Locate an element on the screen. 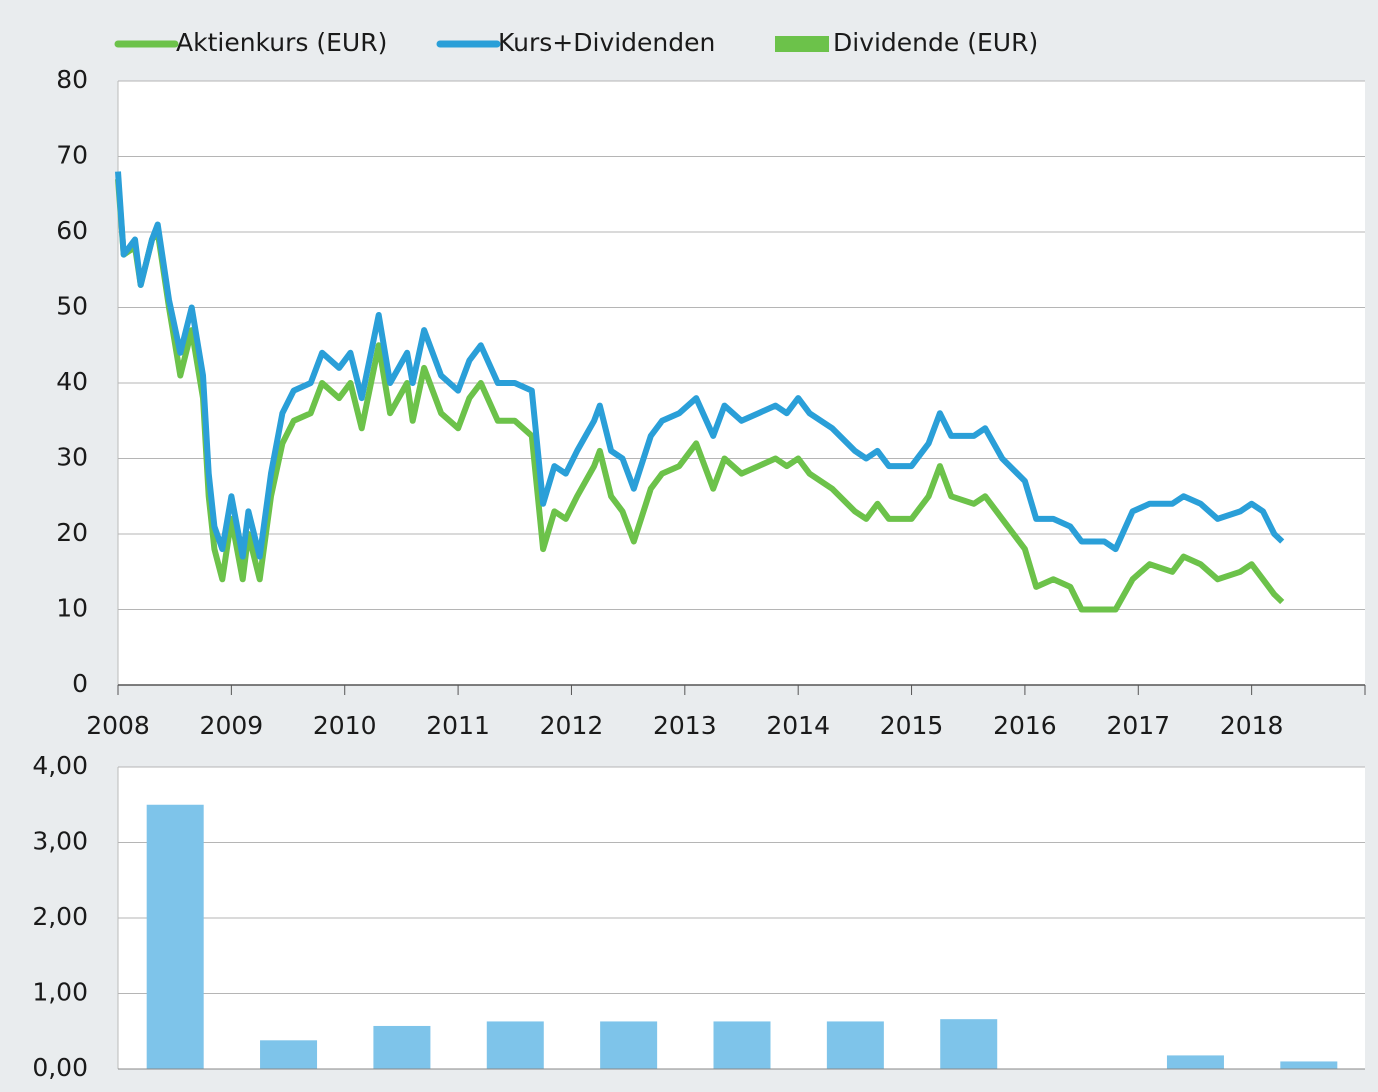 Image resolution: width=1378 pixels, height=1092 pixels. y-tick-label: 30 is located at coordinates (72, 457).